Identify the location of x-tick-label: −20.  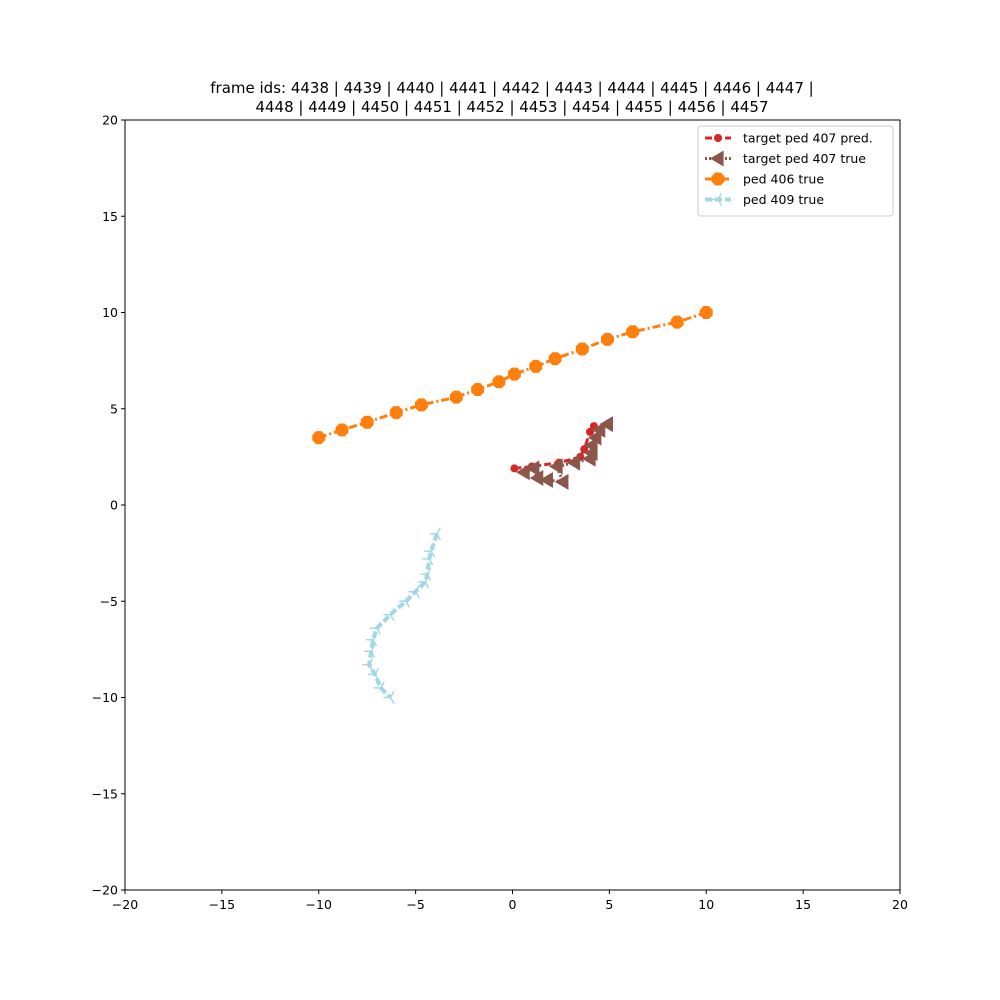
(125, 904).